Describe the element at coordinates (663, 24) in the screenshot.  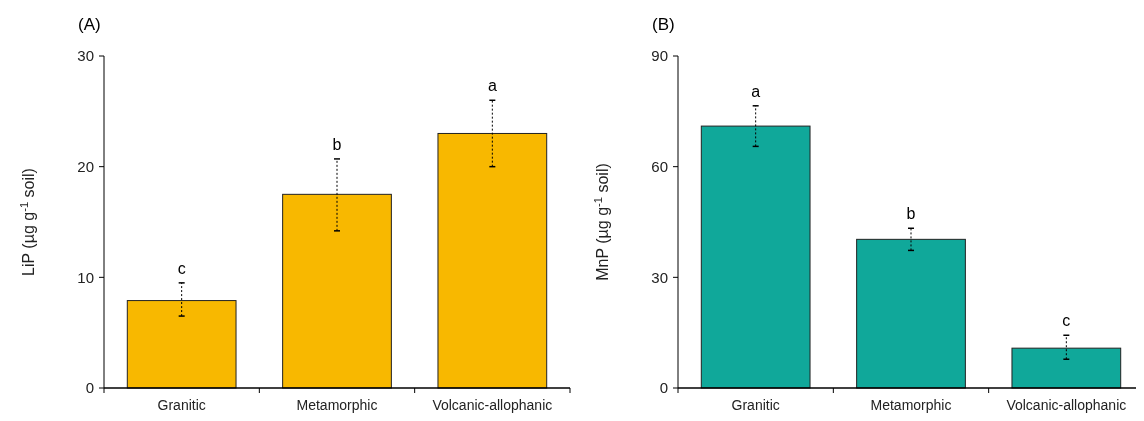
I see `chart-title: (B)` at that location.